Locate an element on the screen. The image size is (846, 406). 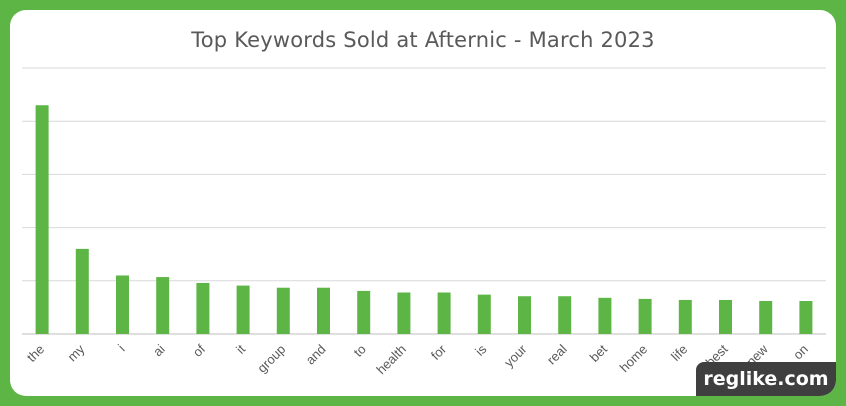
bar-your is located at coordinates (524, 315).